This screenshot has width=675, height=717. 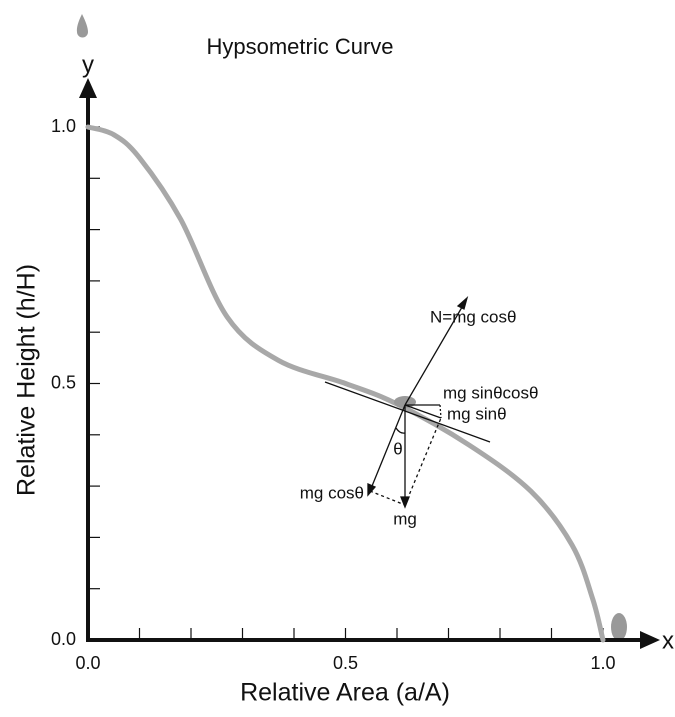 What do you see at coordinates (423, 411) in the screenshot?
I see `sin-arrow` at bounding box center [423, 411].